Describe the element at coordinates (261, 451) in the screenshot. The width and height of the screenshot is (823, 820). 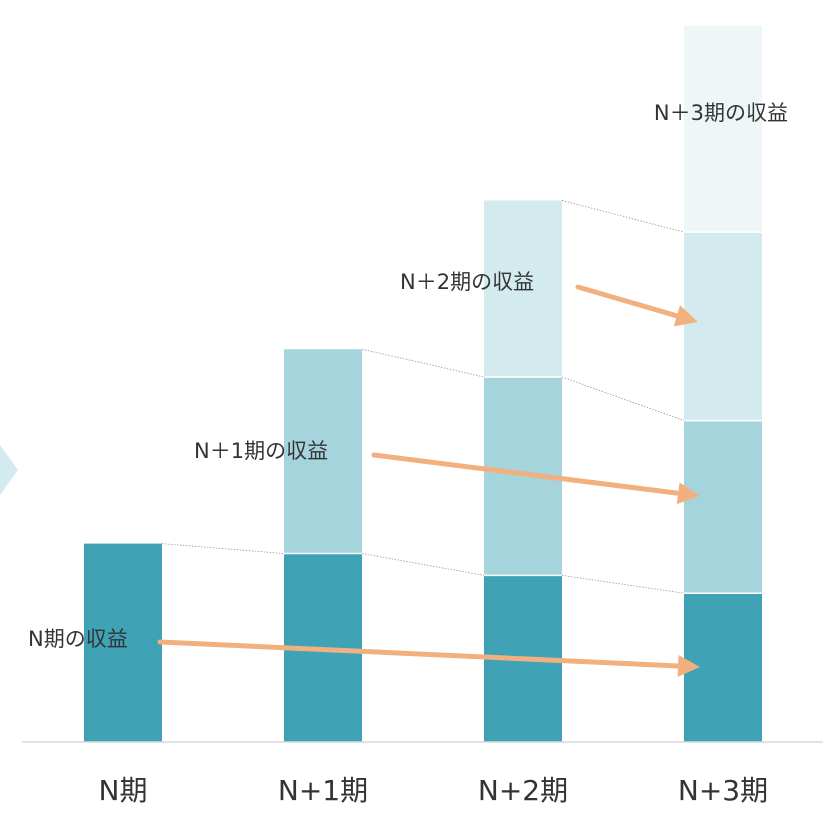
I see `annotation-label-1: N＋1期の収益` at that location.